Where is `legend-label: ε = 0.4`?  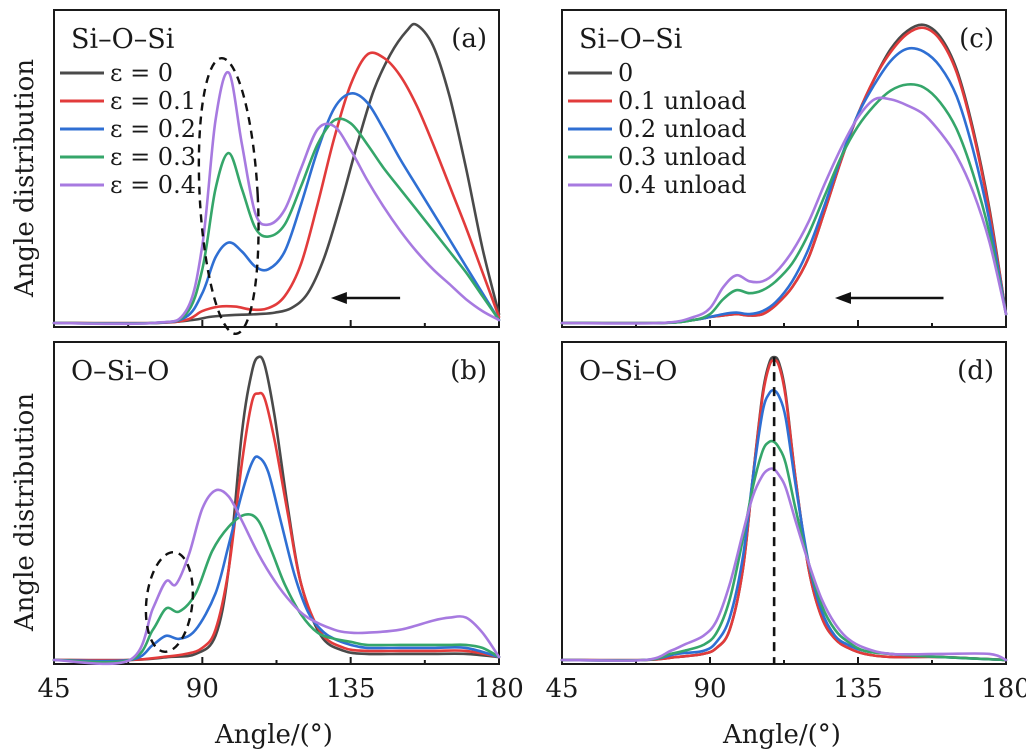 legend-label: ε = 0.4 is located at coordinates (153, 185).